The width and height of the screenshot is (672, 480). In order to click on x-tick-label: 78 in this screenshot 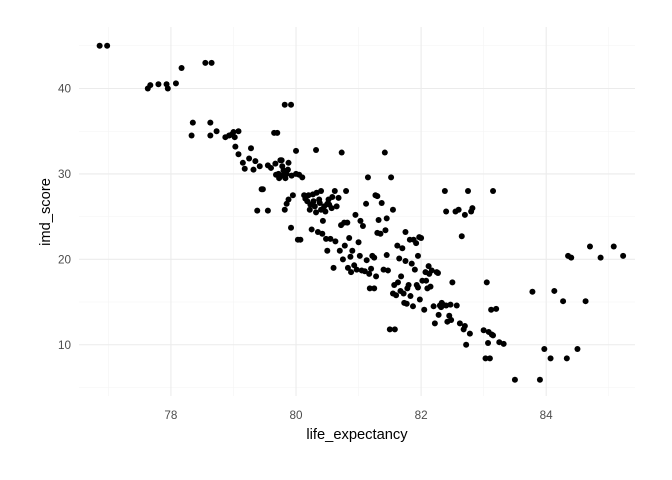, I will do `click(170, 415)`.